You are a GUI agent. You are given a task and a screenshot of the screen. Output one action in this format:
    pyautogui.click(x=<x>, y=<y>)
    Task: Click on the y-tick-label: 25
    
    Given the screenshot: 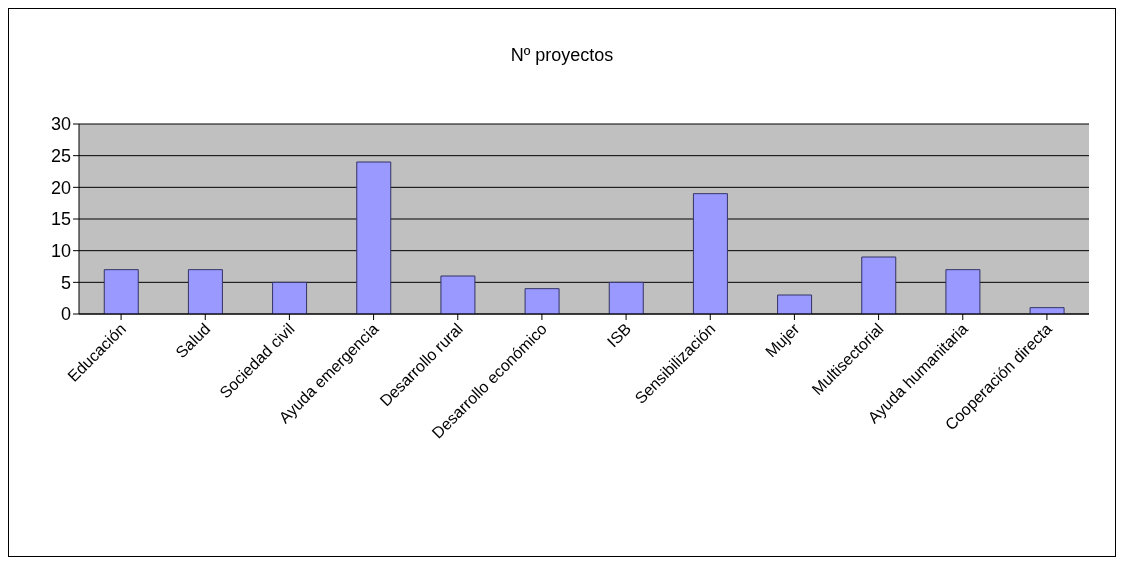 What is the action you would take?
    pyautogui.click(x=60, y=156)
    